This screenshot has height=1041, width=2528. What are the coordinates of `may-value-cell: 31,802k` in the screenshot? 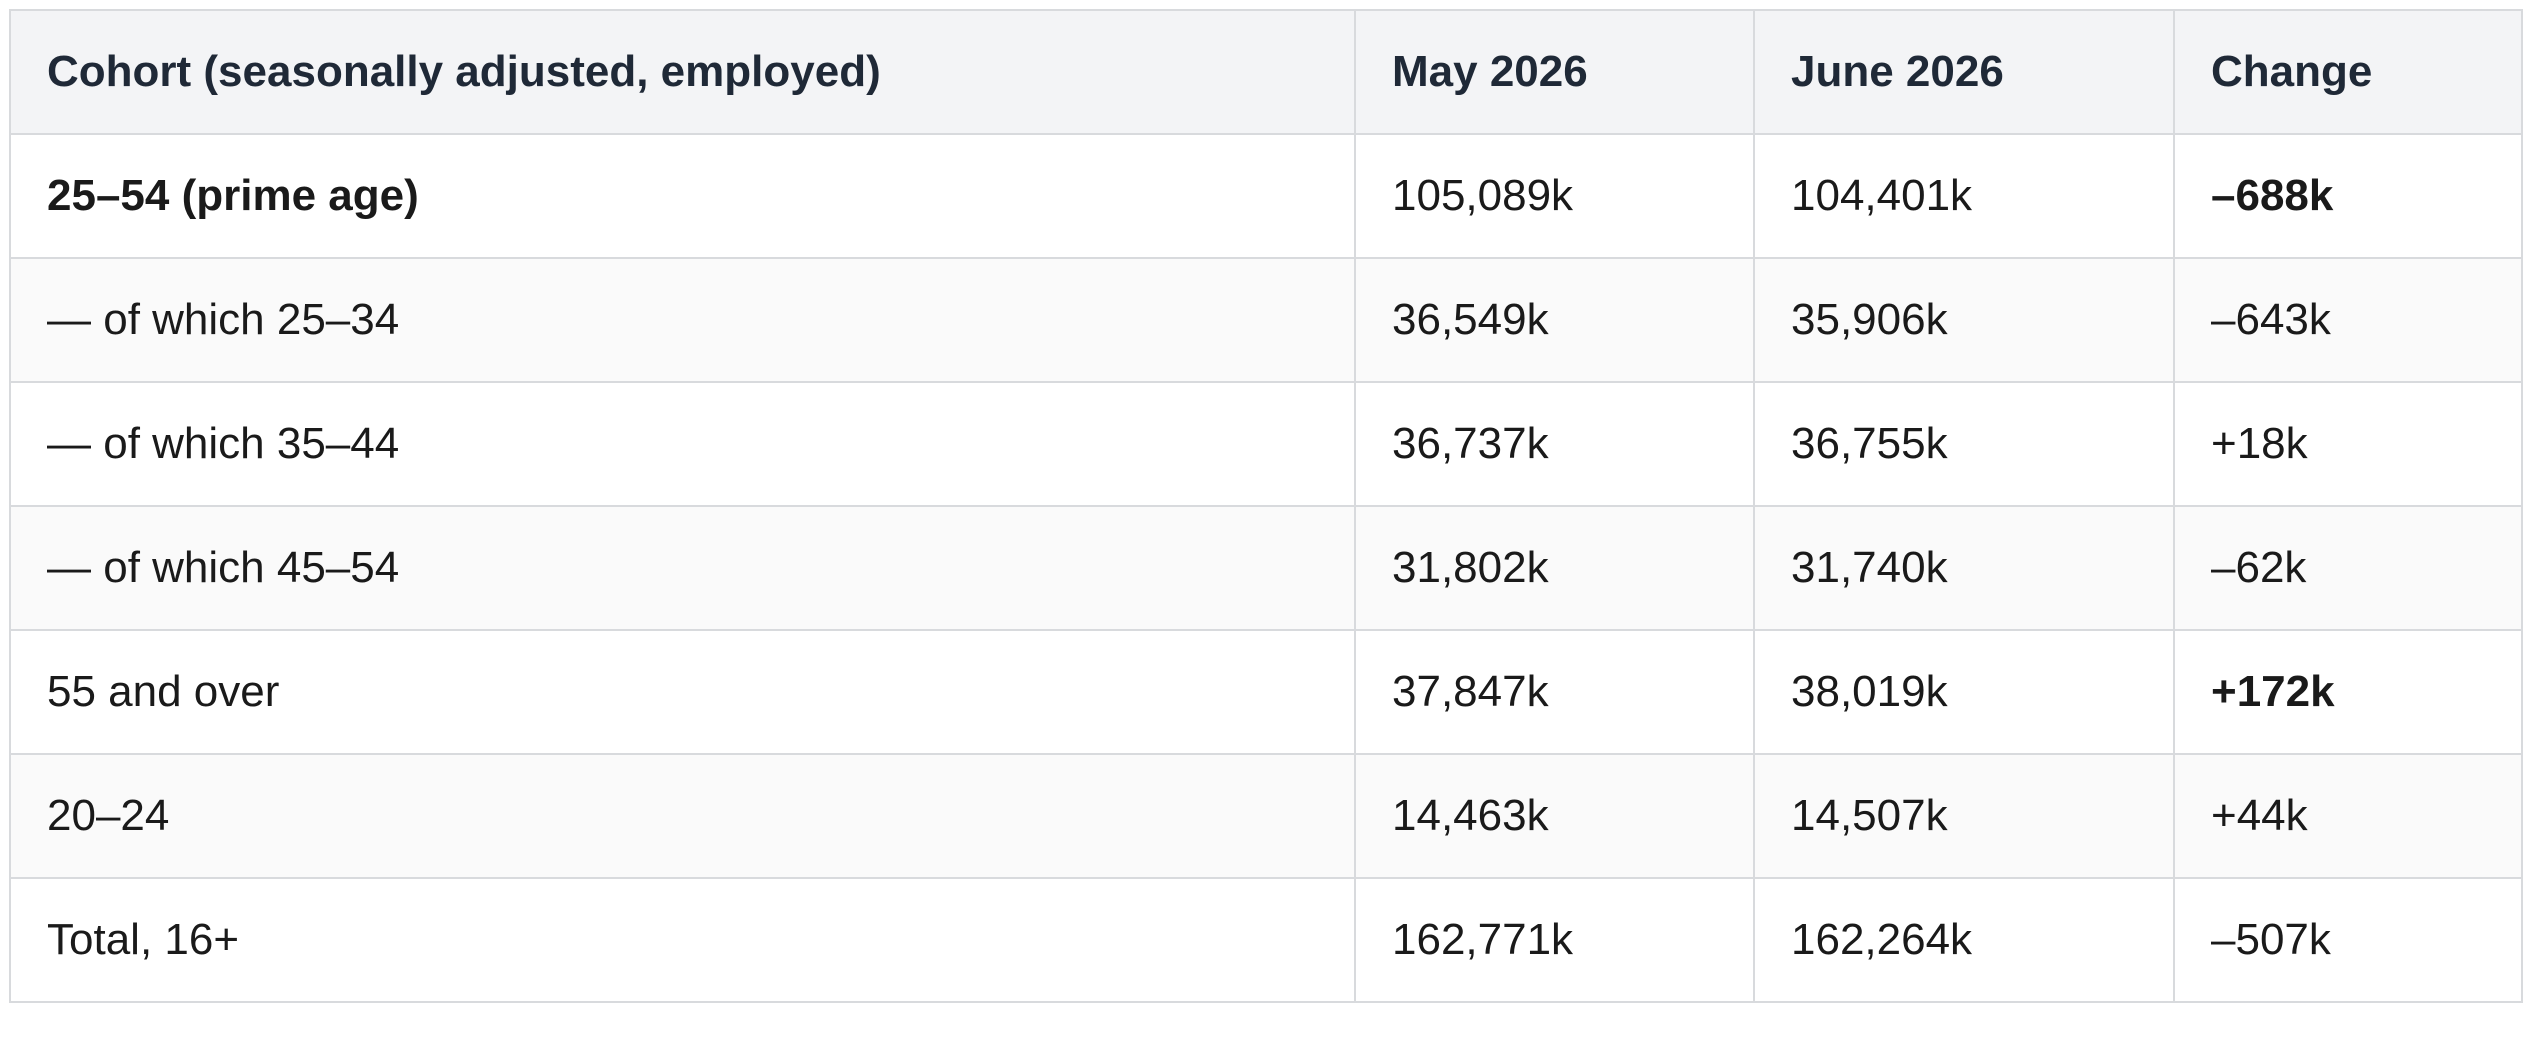 It's located at (1554, 568).